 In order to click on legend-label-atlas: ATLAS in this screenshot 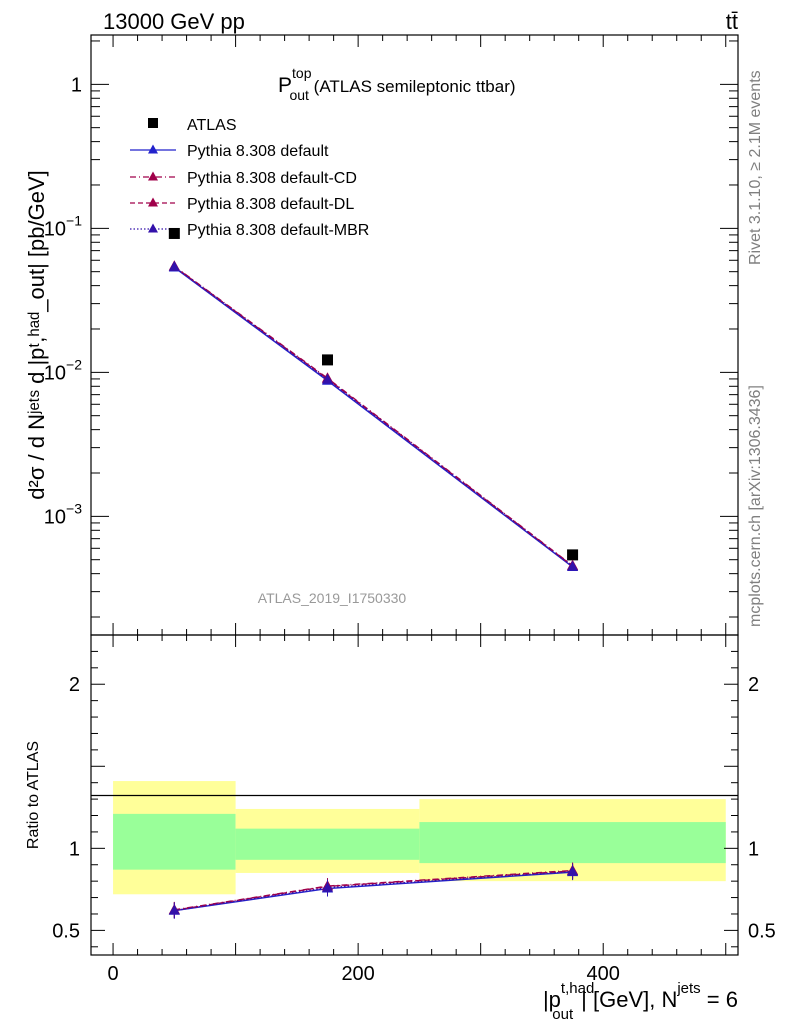, I will do `click(212, 125)`.